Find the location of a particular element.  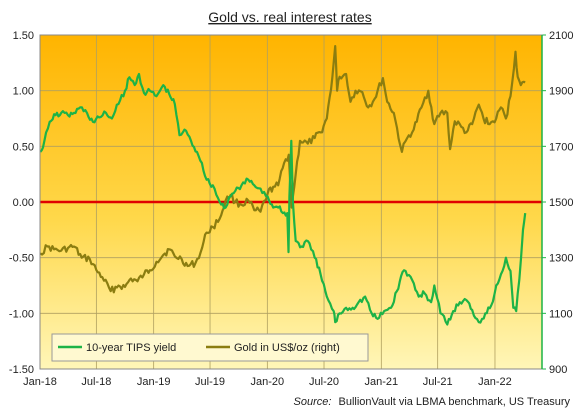

y-left-axis: 1.50 1.00 0.50 0.00 -0.50 -1.00 -1.50 is located at coordinates (21, 203).